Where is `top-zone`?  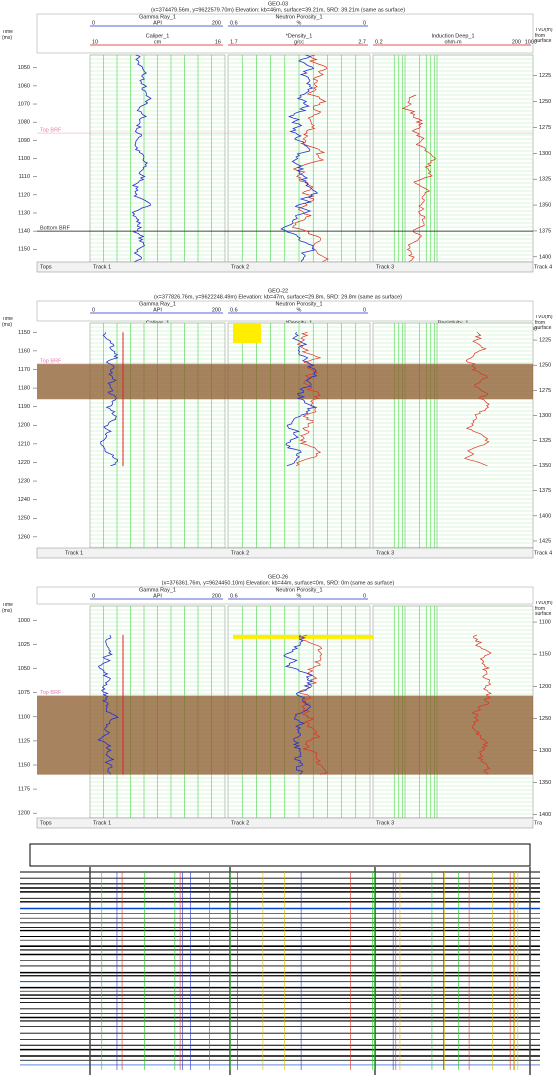 top-zone is located at coordinates (285, 381).